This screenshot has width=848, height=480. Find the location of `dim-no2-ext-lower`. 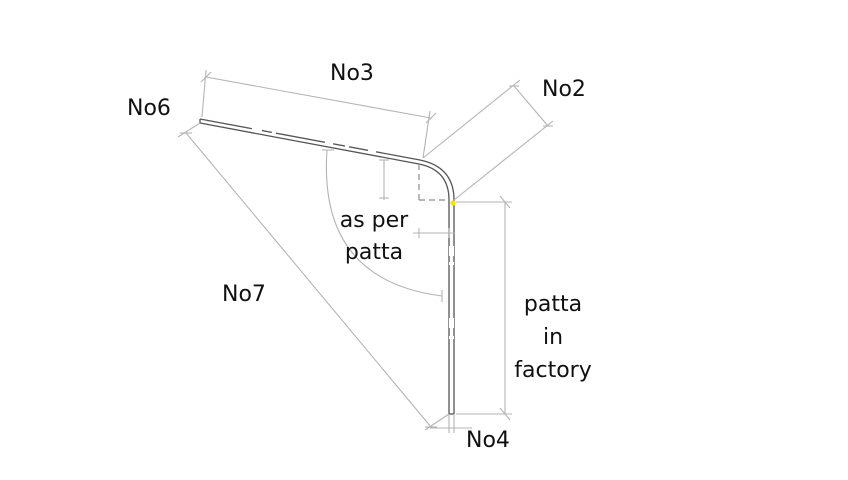

dim-no2-ext-lower is located at coordinates (503, 160).